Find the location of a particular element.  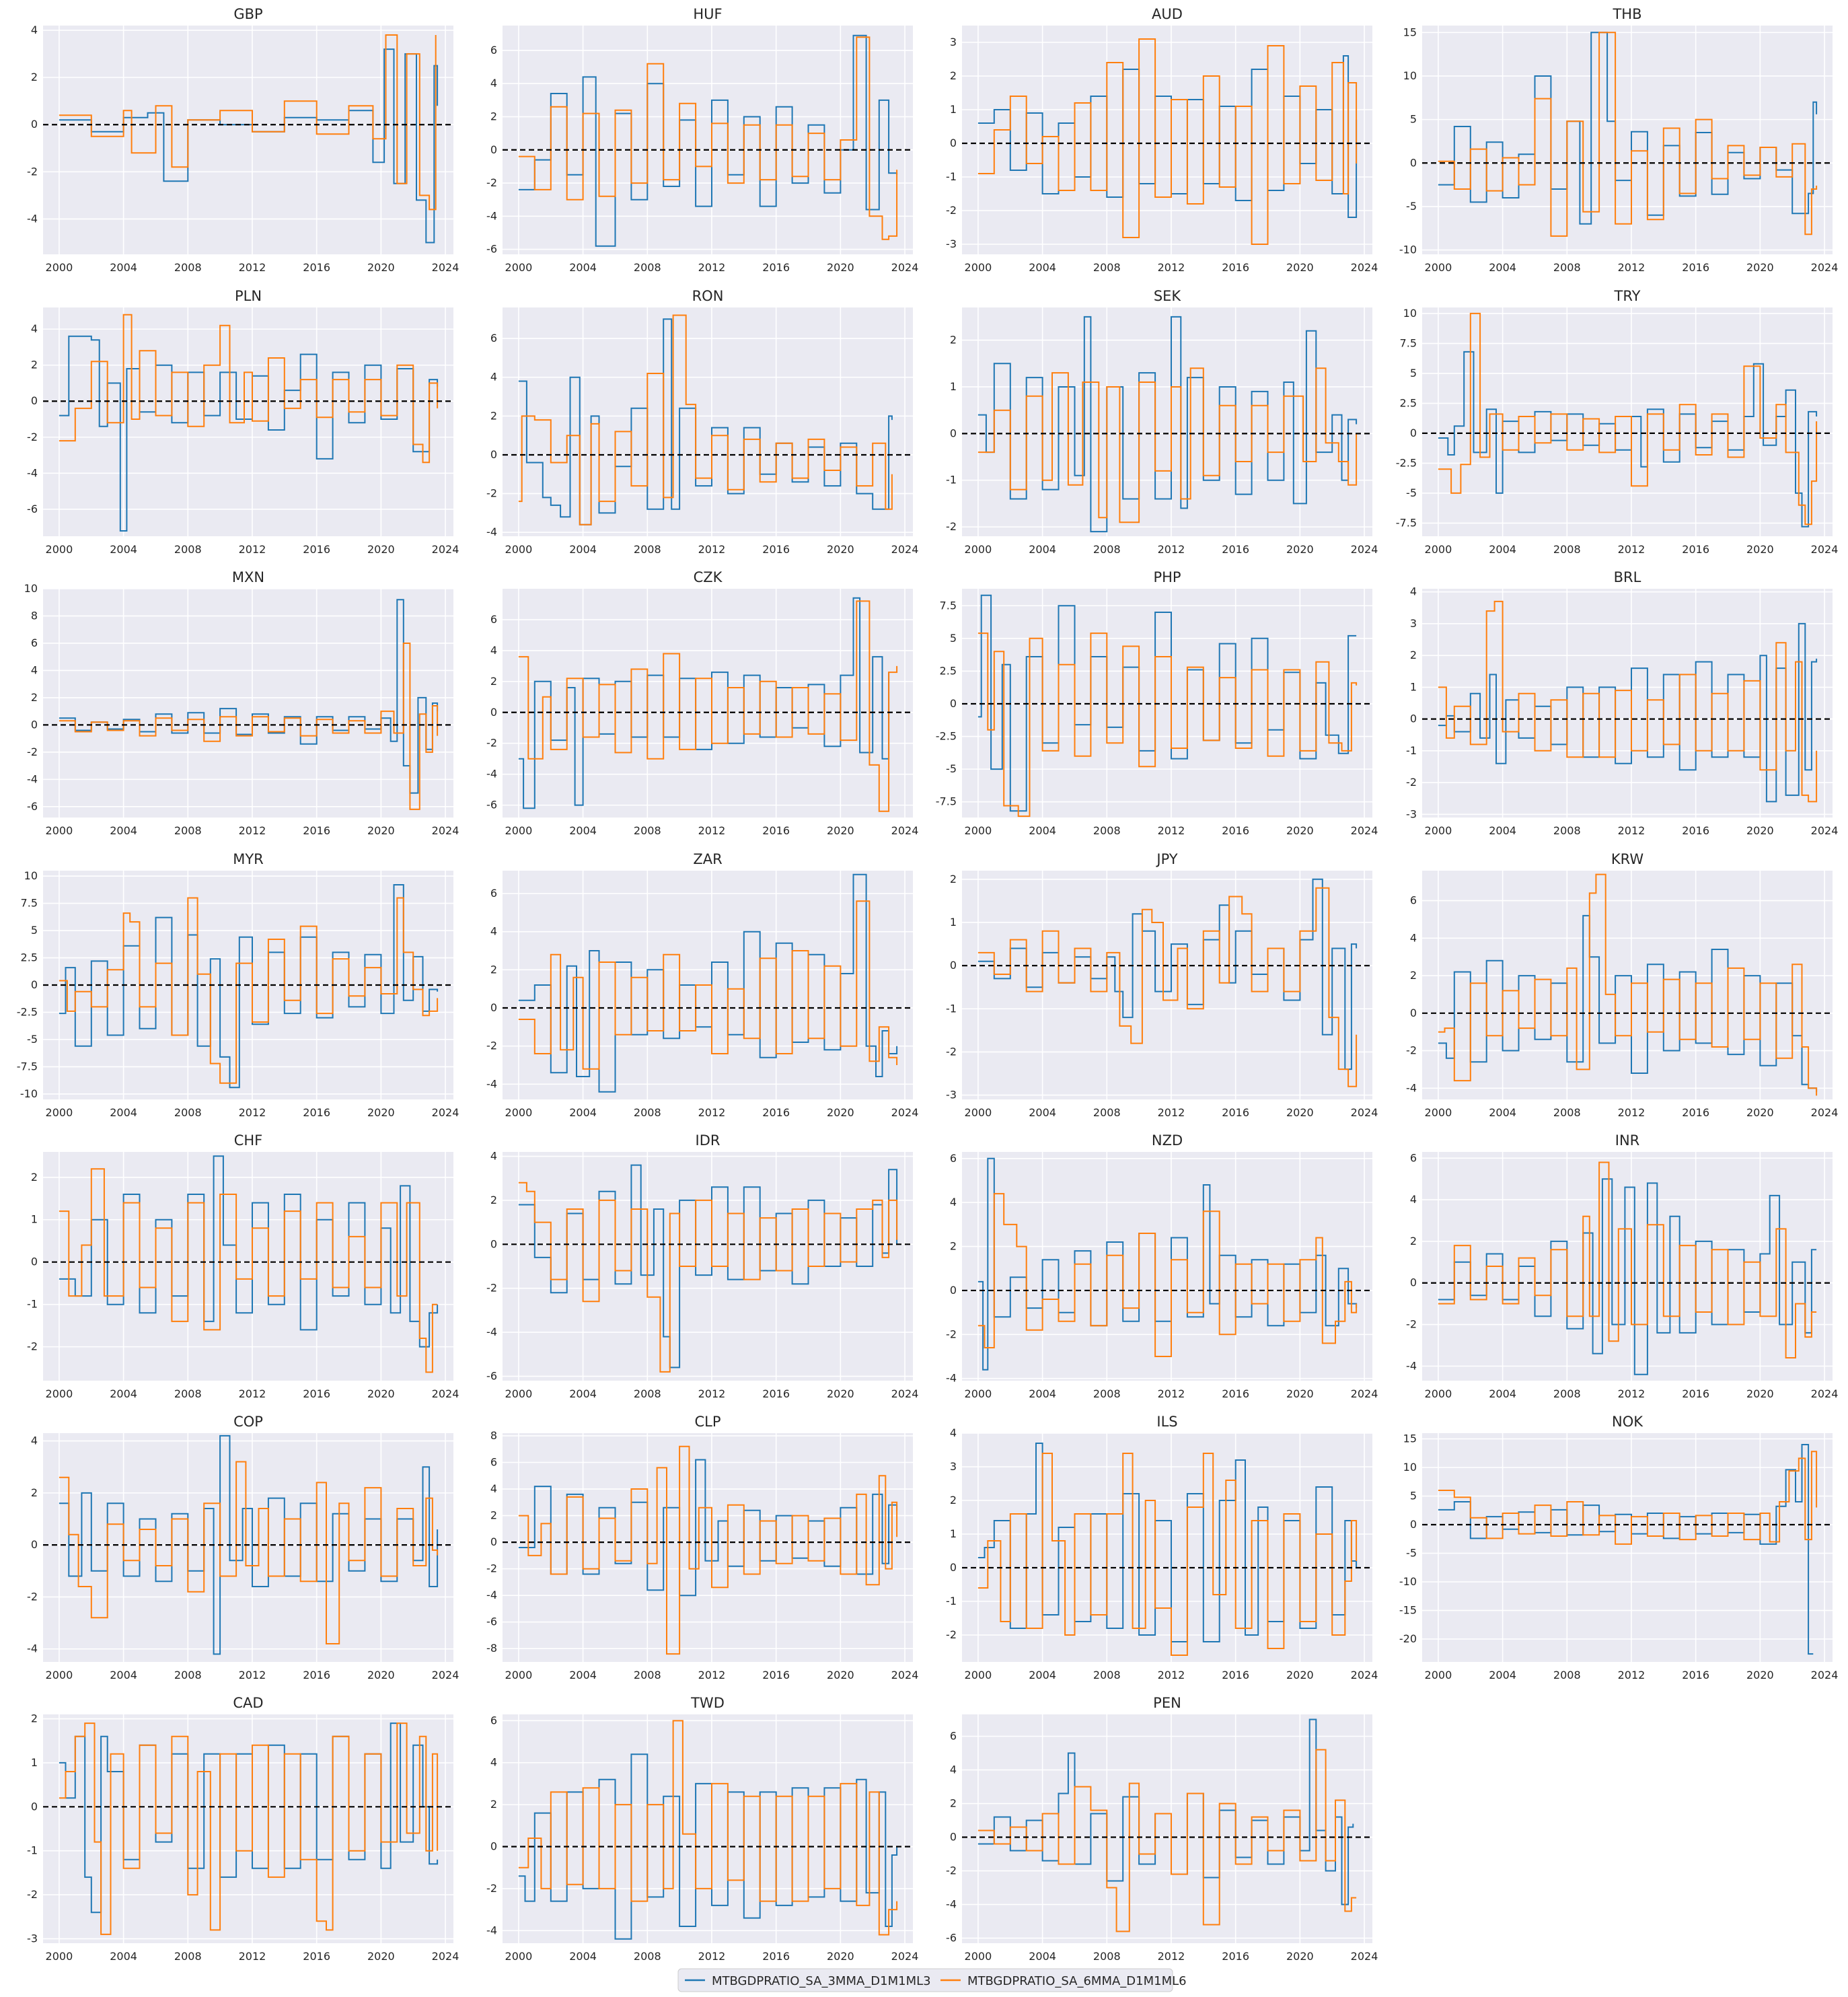

panel-title: CHF is located at coordinates (248, 1140).